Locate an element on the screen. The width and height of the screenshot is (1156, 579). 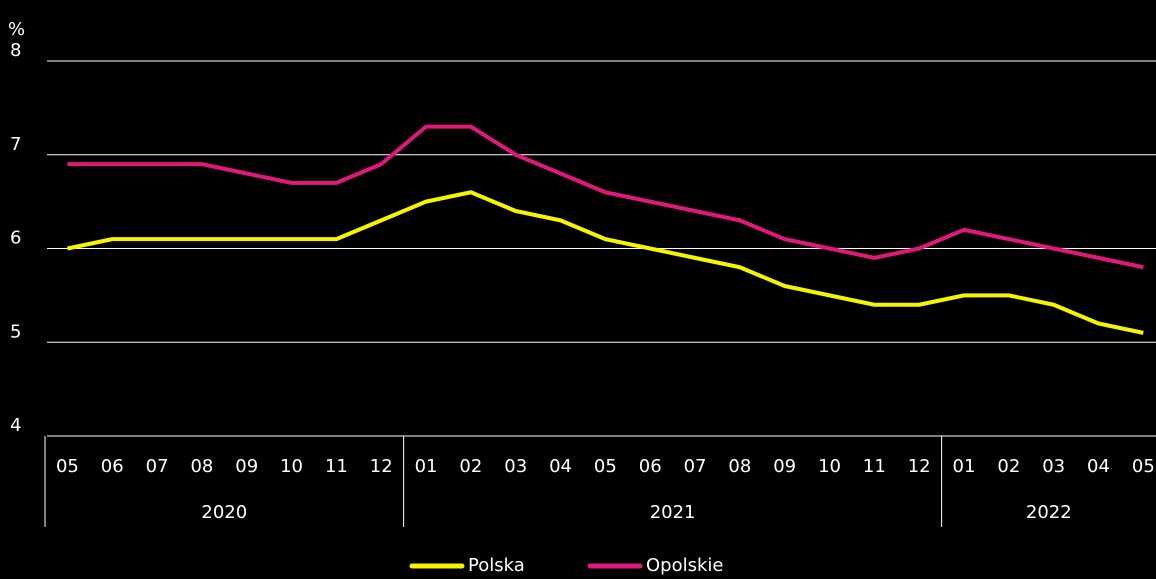
group-label: 2020 is located at coordinates (224, 512).